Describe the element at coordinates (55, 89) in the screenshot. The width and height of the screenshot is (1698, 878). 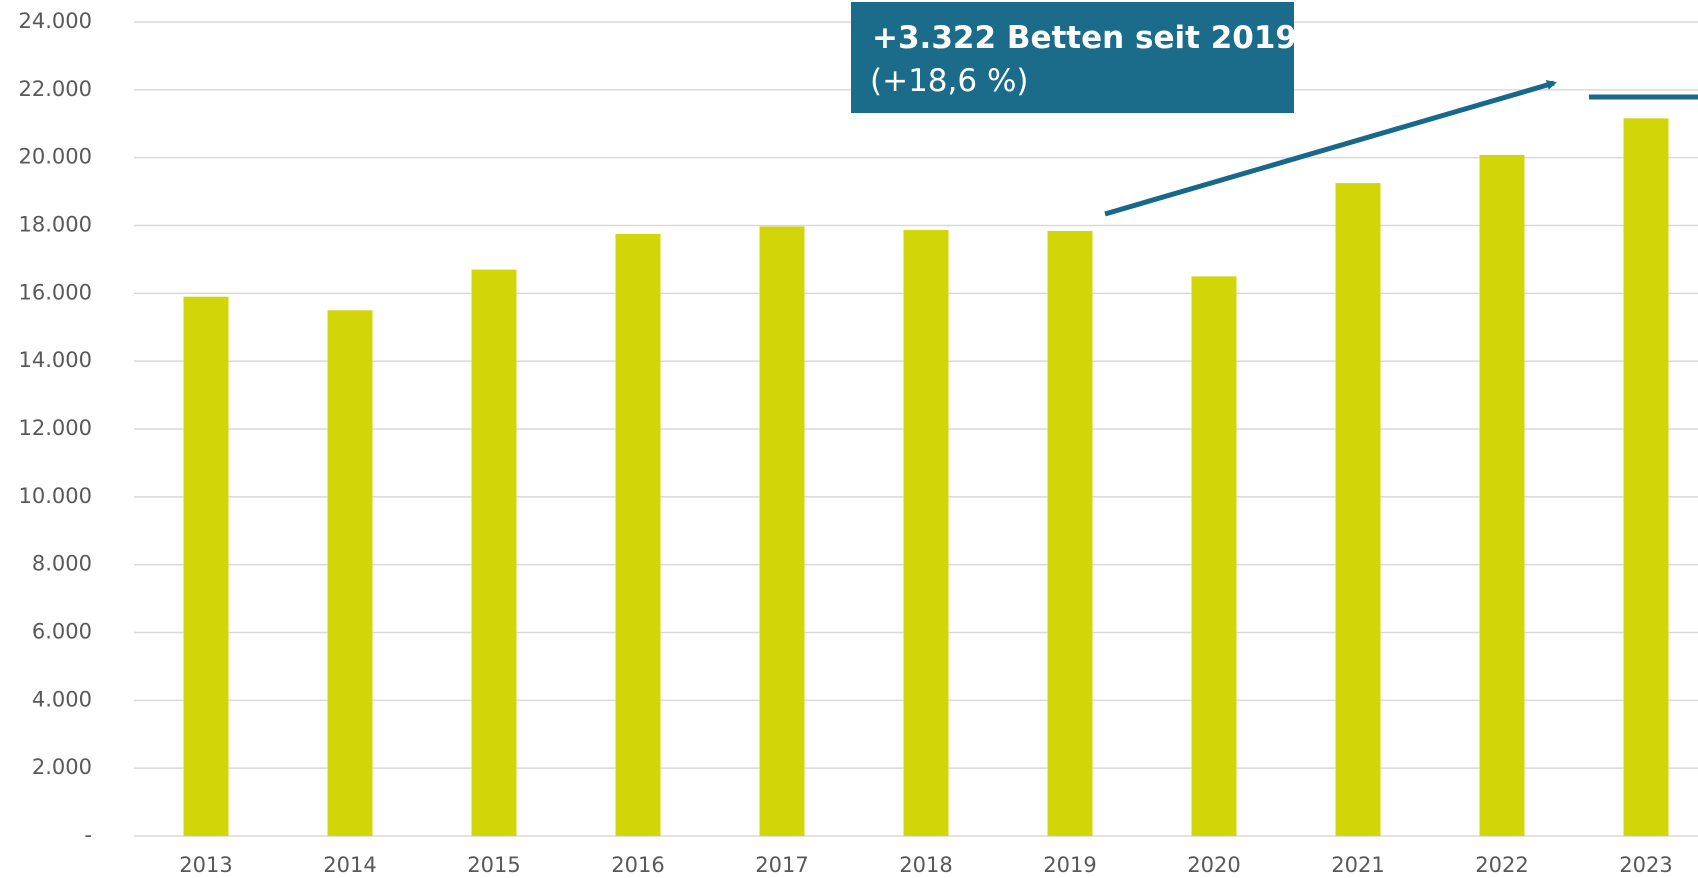
I see `y-tick-label: 22.000` at that location.